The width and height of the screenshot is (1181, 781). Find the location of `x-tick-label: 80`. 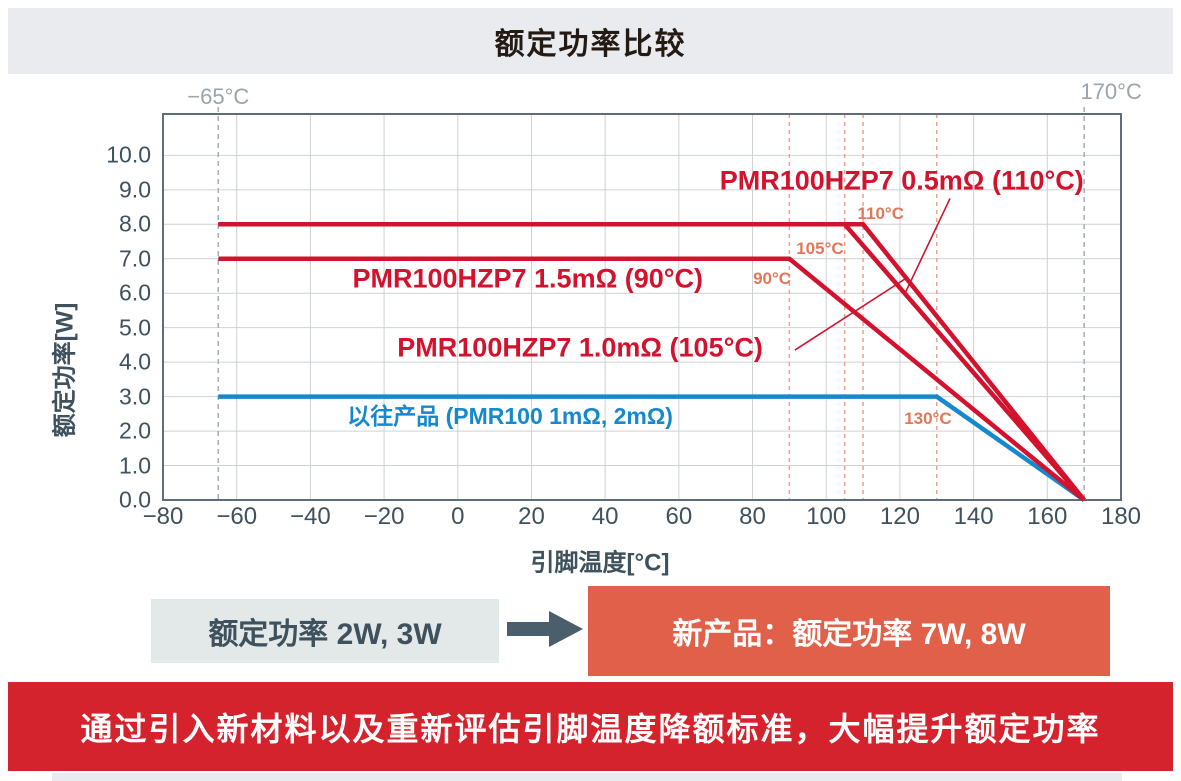

x-tick-label: 80 is located at coordinates (752, 516).